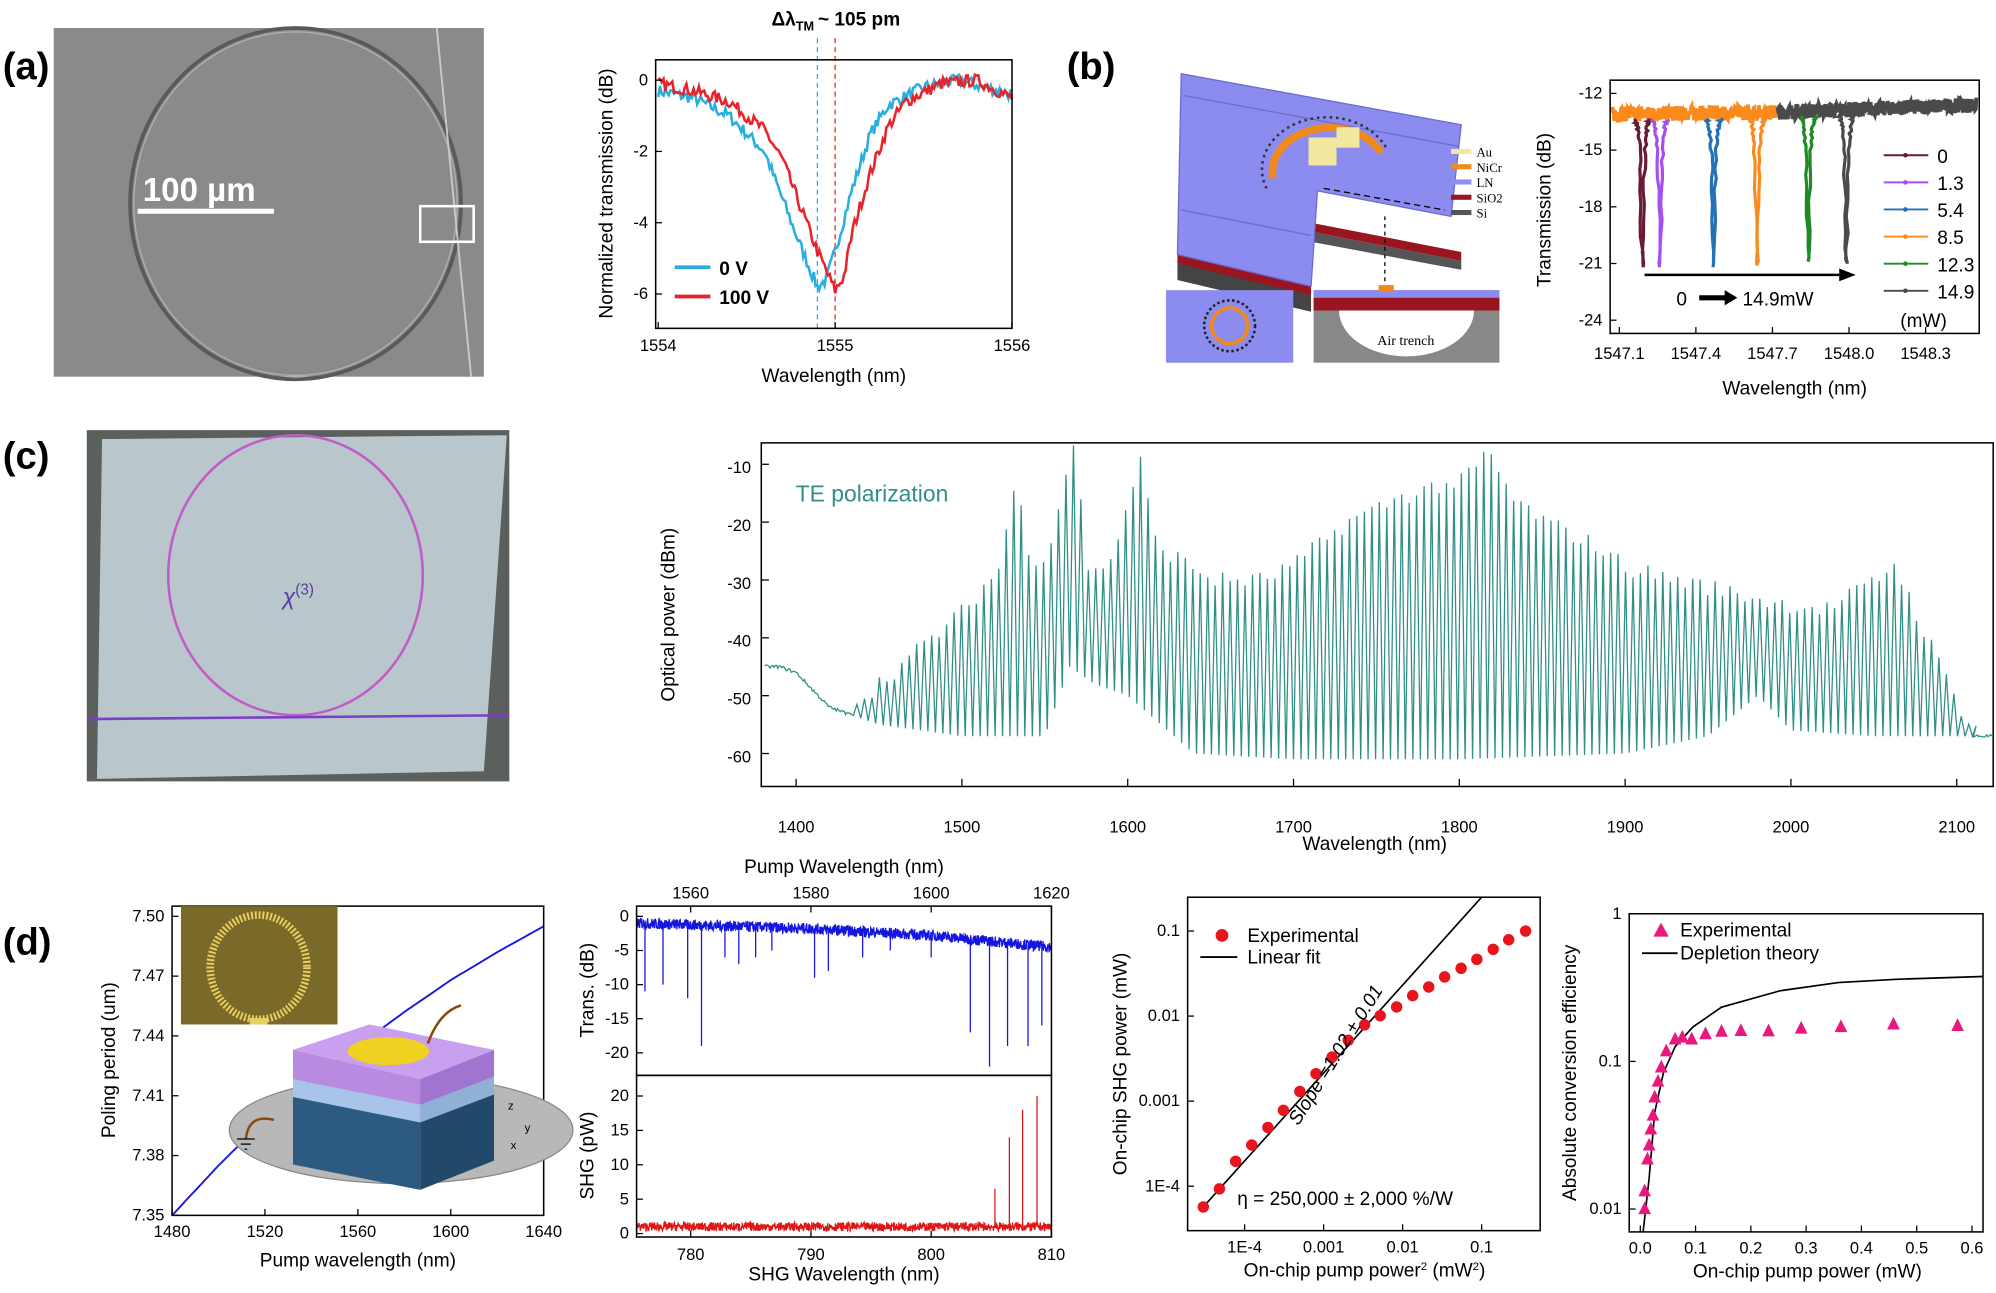 This screenshot has width=1996, height=1293. Describe the element at coordinates (640, 222) in the screenshot. I see `y-tick-label: -4` at that location.